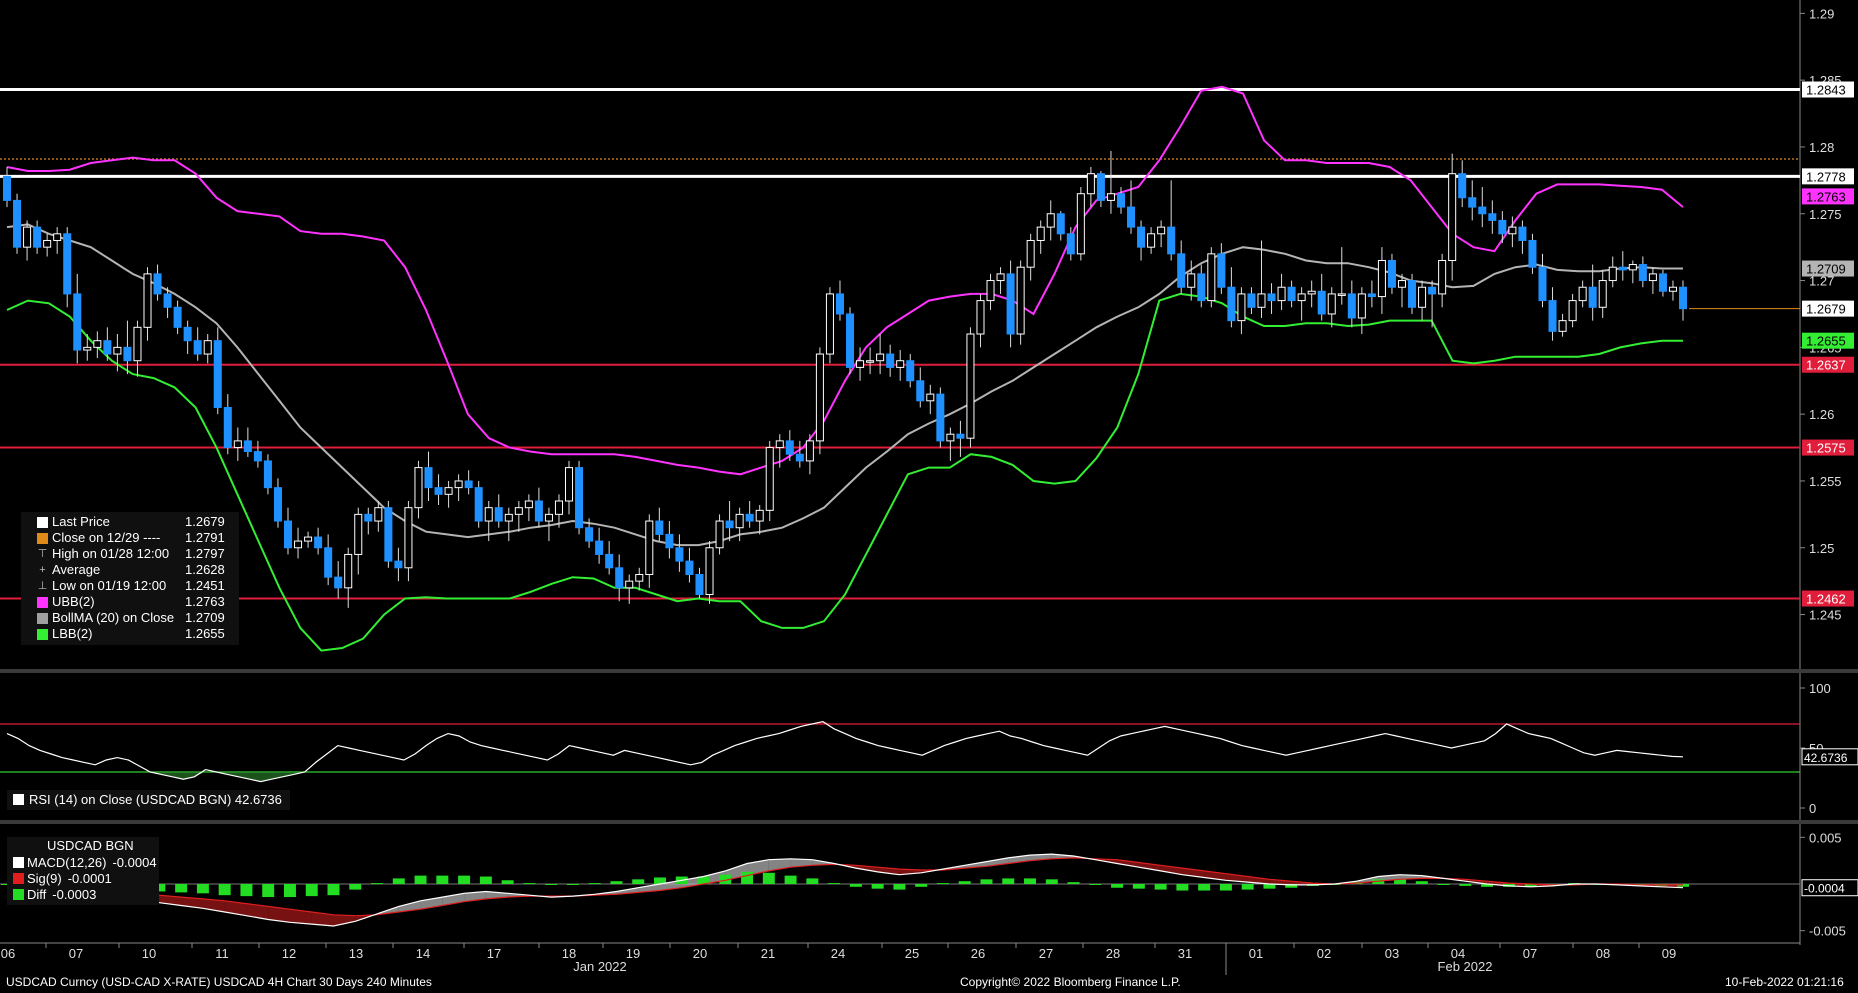 The height and width of the screenshot is (993, 1858). What do you see at coordinates (130, 586) in the screenshot?
I see `legend-item: ⊥ Low on 01/19 12:00 1.2451` at bounding box center [130, 586].